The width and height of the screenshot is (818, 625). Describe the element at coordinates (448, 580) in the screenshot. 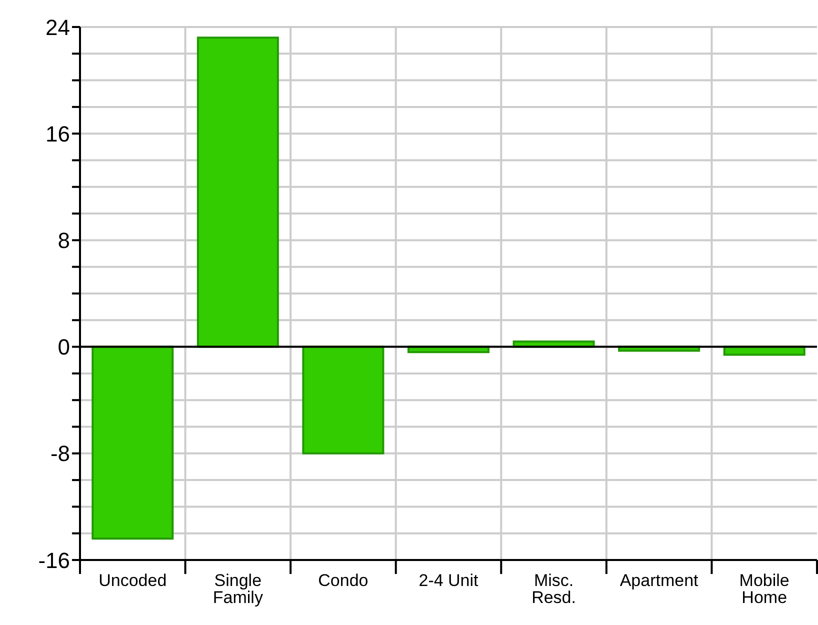

I see `x-tick-label: 2-4 Unit` at that location.